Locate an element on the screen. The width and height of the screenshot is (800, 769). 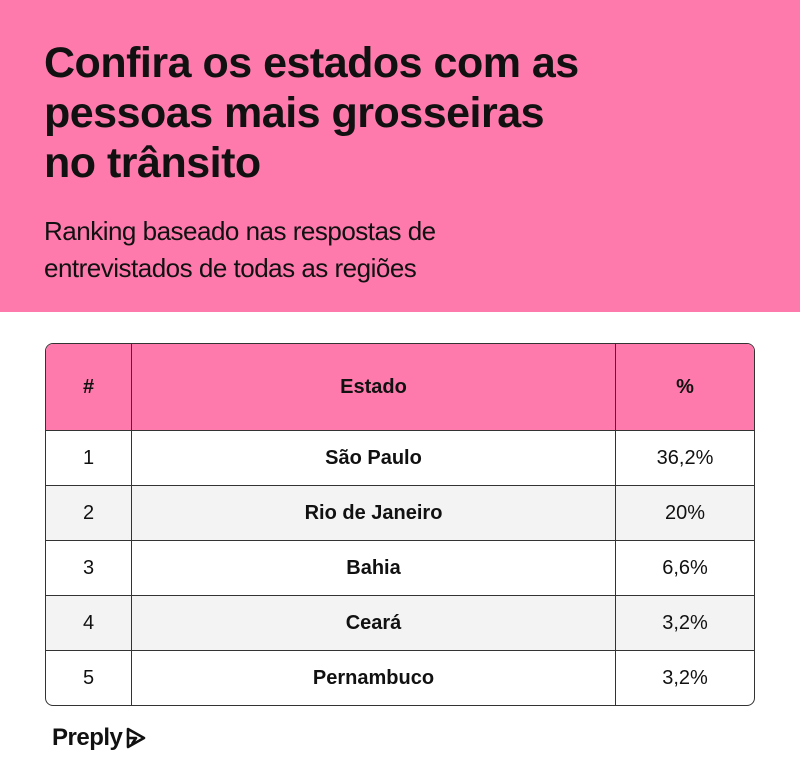
table-cell: São Paulo is located at coordinates (374, 458).